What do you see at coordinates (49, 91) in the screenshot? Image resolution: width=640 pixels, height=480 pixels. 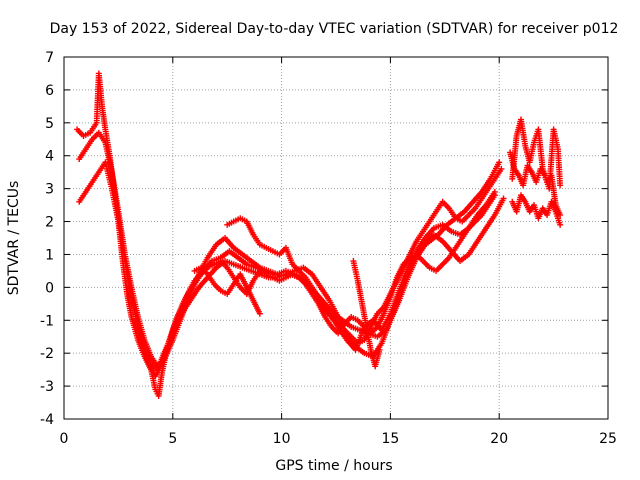 I see `y-tick-label: 6` at bounding box center [49, 91].